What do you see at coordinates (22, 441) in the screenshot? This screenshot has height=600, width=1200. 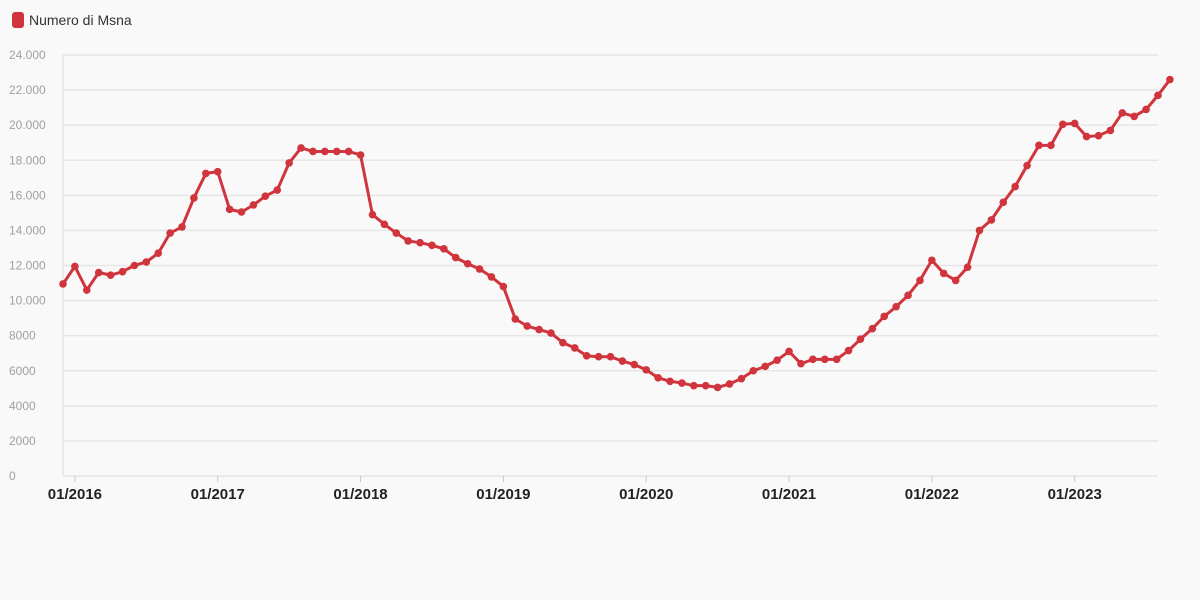 I see `y-tick-label: 2000` at bounding box center [22, 441].